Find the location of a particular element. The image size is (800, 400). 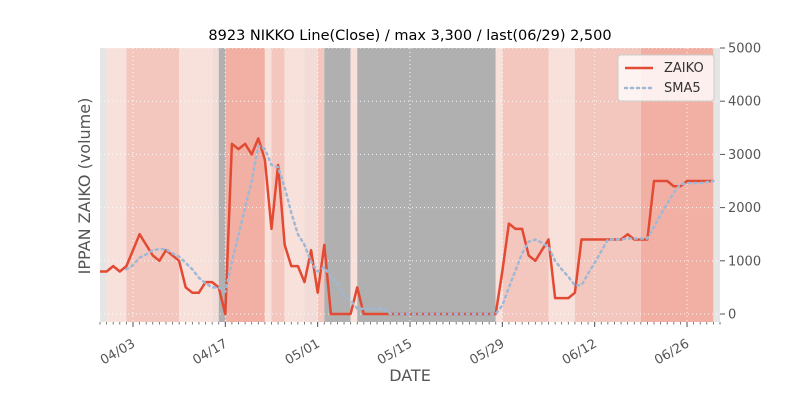

y-tick-label: 0 is located at coordinates (732, 315).